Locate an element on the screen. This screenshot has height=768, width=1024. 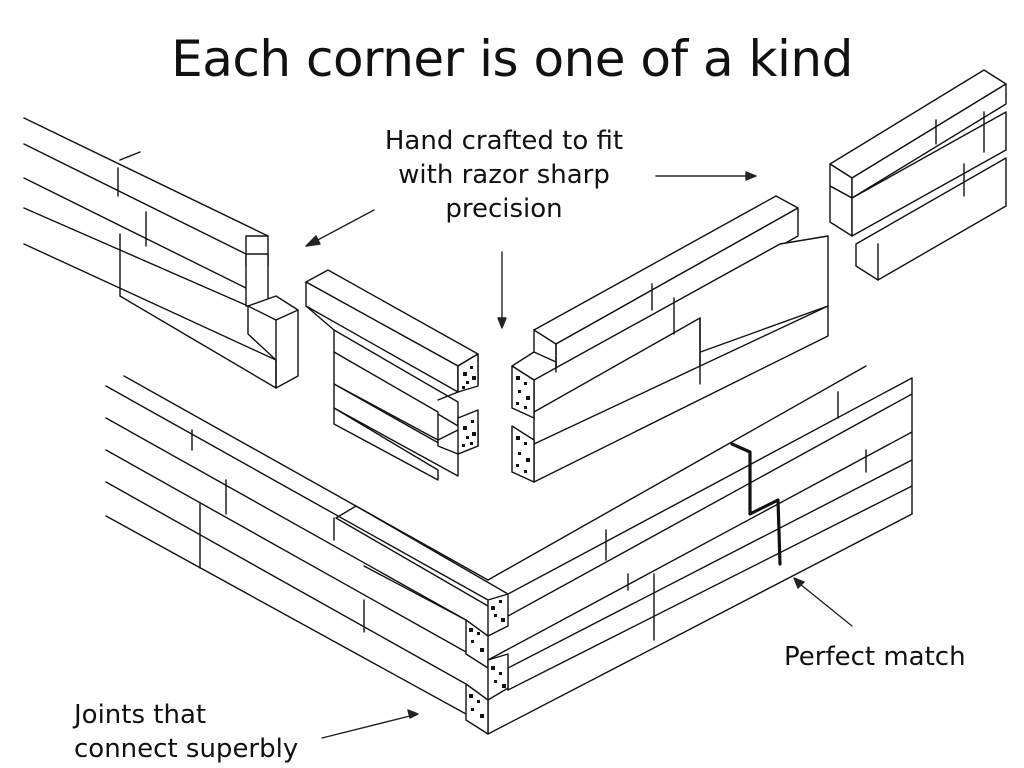
joints-annotation: Joints that connect superbly is located at coordinates (204, 732).